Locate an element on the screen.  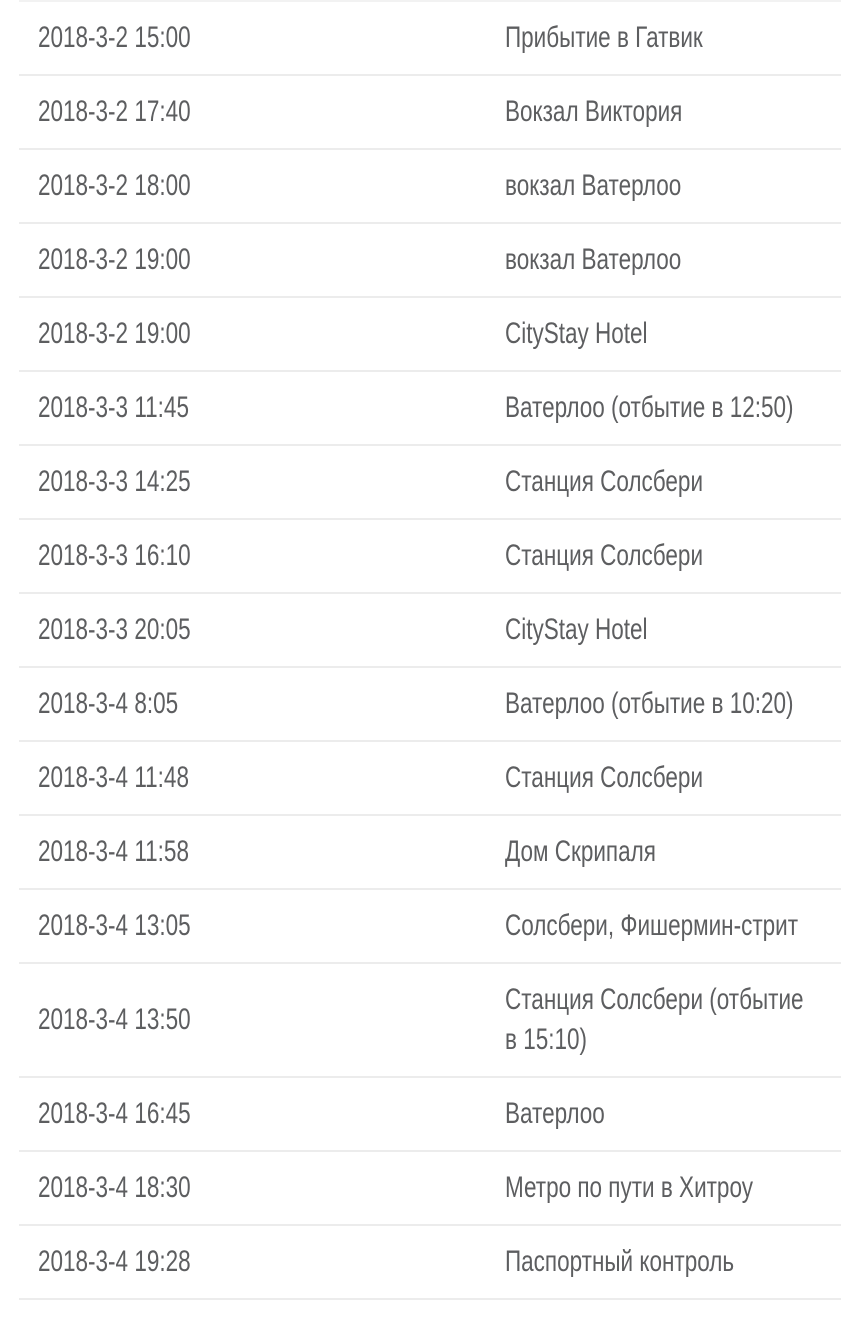
location-cell: Дом Скрипаля is located at coordinates (673, 852).